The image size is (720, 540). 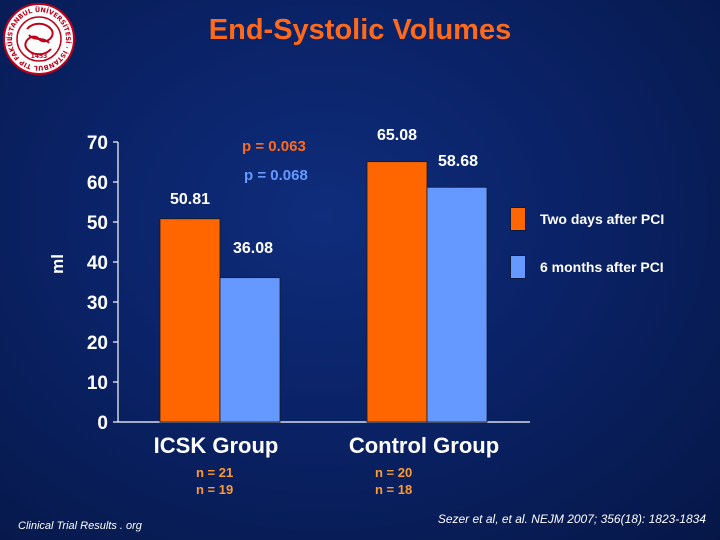 I want to click on y-tick-label: 50, so click(x=97, y=223).